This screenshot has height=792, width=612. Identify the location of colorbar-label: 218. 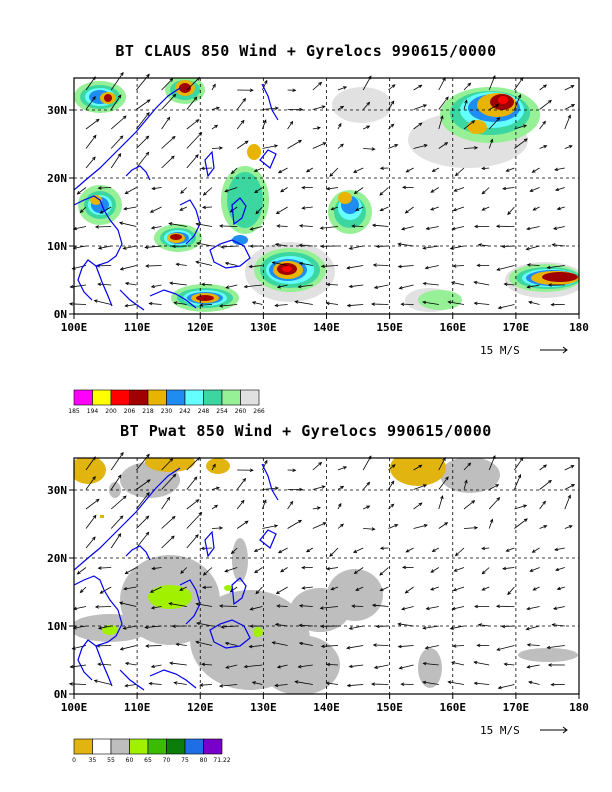
(148, 411).